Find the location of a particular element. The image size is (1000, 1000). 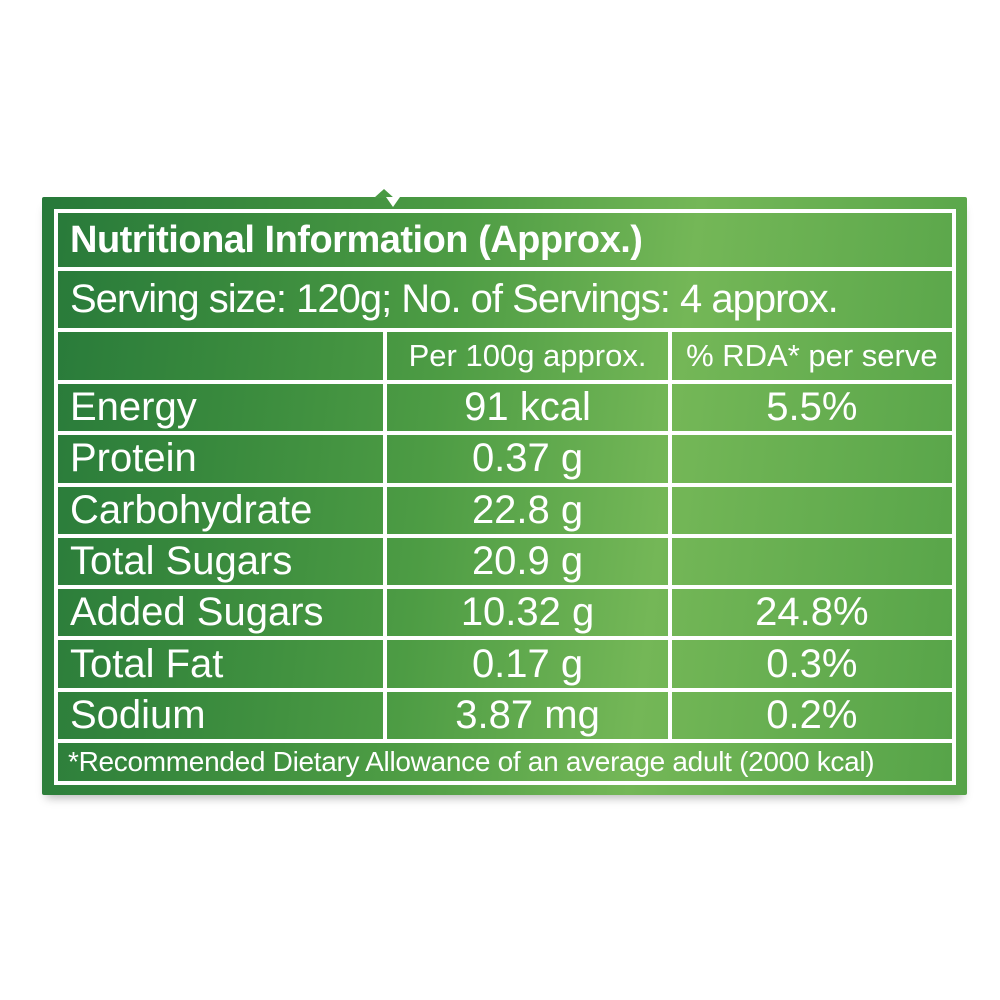

rda-value: 5.5% is located at coordinates (809, 408).